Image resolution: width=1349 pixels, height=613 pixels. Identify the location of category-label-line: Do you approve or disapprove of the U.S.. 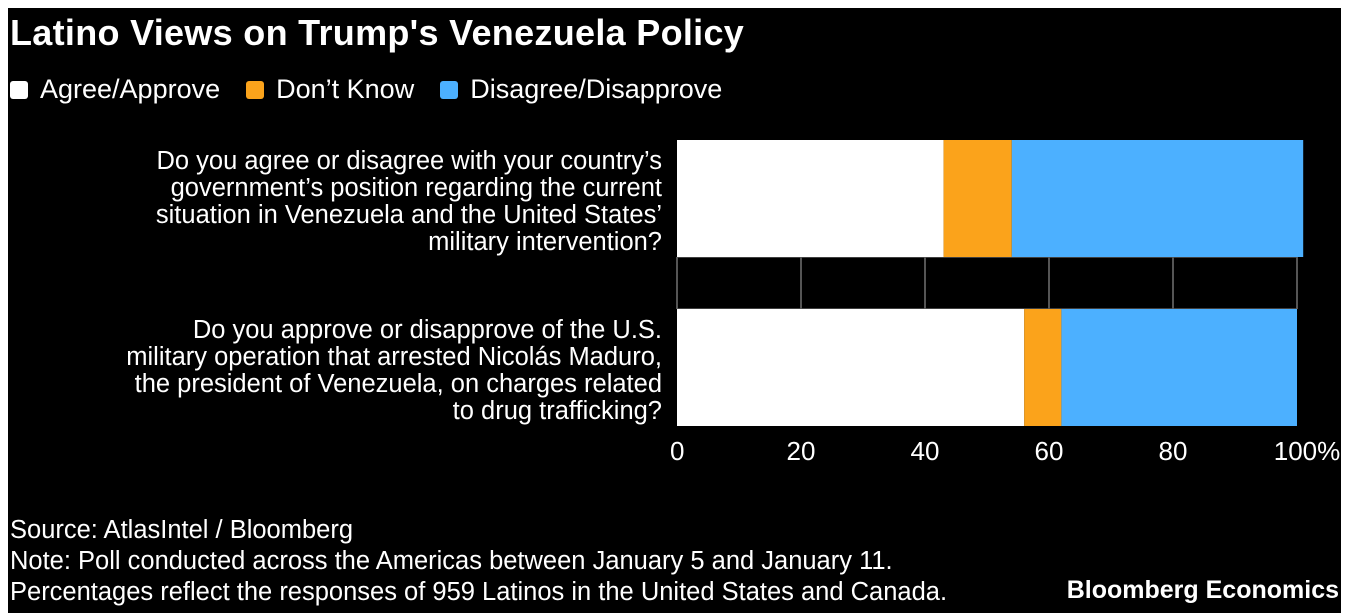
(427, 330).